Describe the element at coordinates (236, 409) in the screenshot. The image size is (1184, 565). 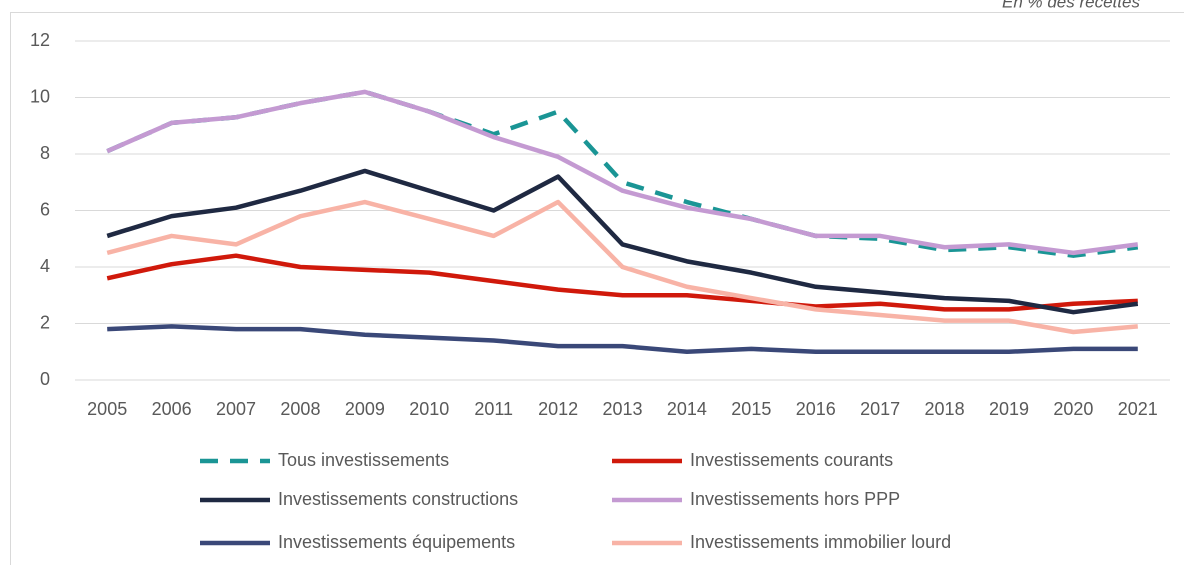
I see `x-tick-label: 2007` at that location.